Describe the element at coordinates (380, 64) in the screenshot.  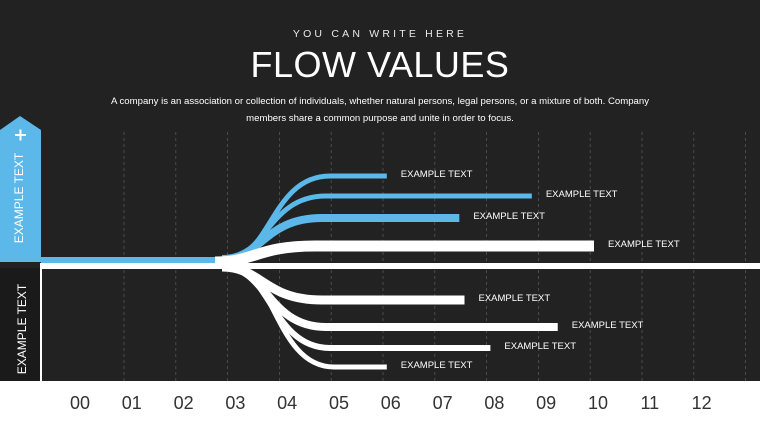
I see `page-title: FLOW VALUES` at that location.